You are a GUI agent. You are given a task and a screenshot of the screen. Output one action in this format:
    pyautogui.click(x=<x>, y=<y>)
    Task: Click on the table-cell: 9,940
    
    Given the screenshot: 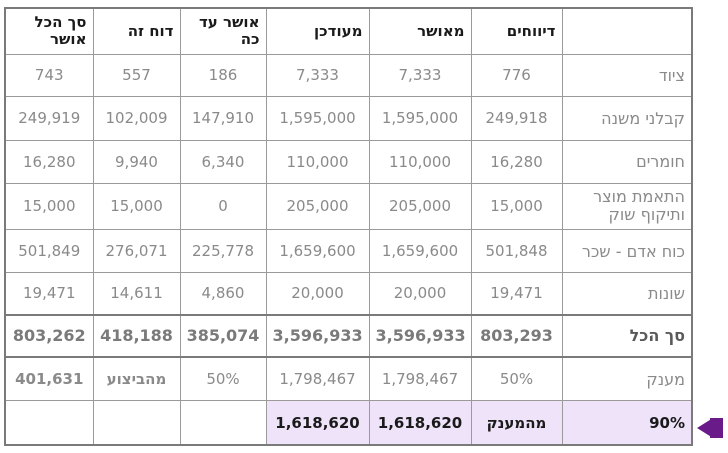 What is the action you would take?
    pyautogui.click(x=136, y=161)
    